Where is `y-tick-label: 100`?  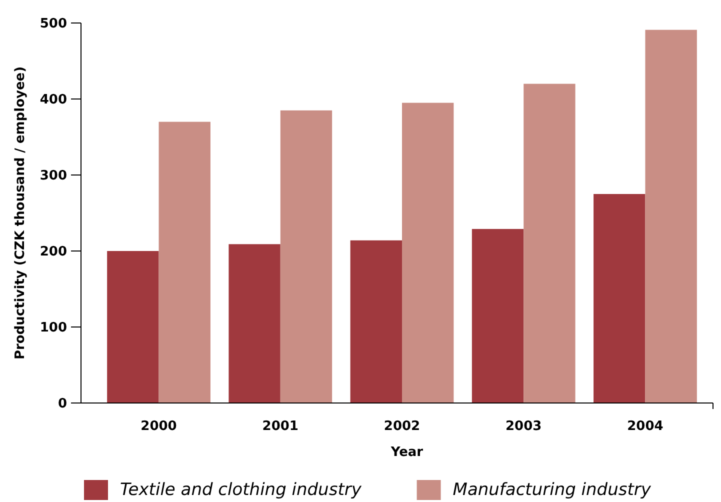 y-tick-label: 100 is located at coordinates (53, 328).